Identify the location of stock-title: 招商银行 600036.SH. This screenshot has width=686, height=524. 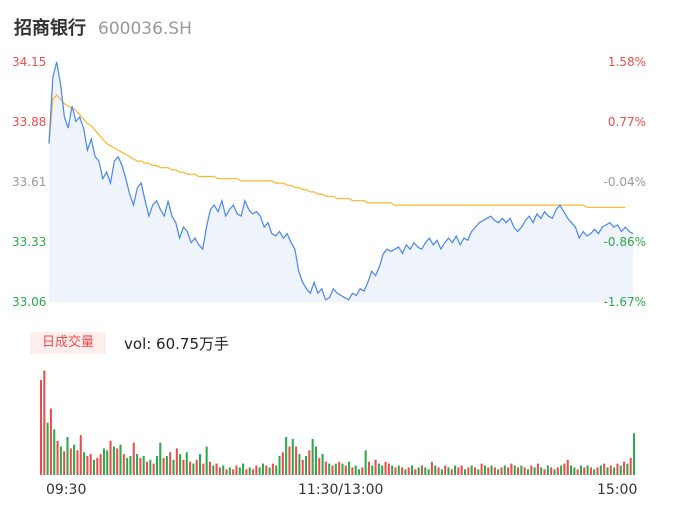
(103, 26).